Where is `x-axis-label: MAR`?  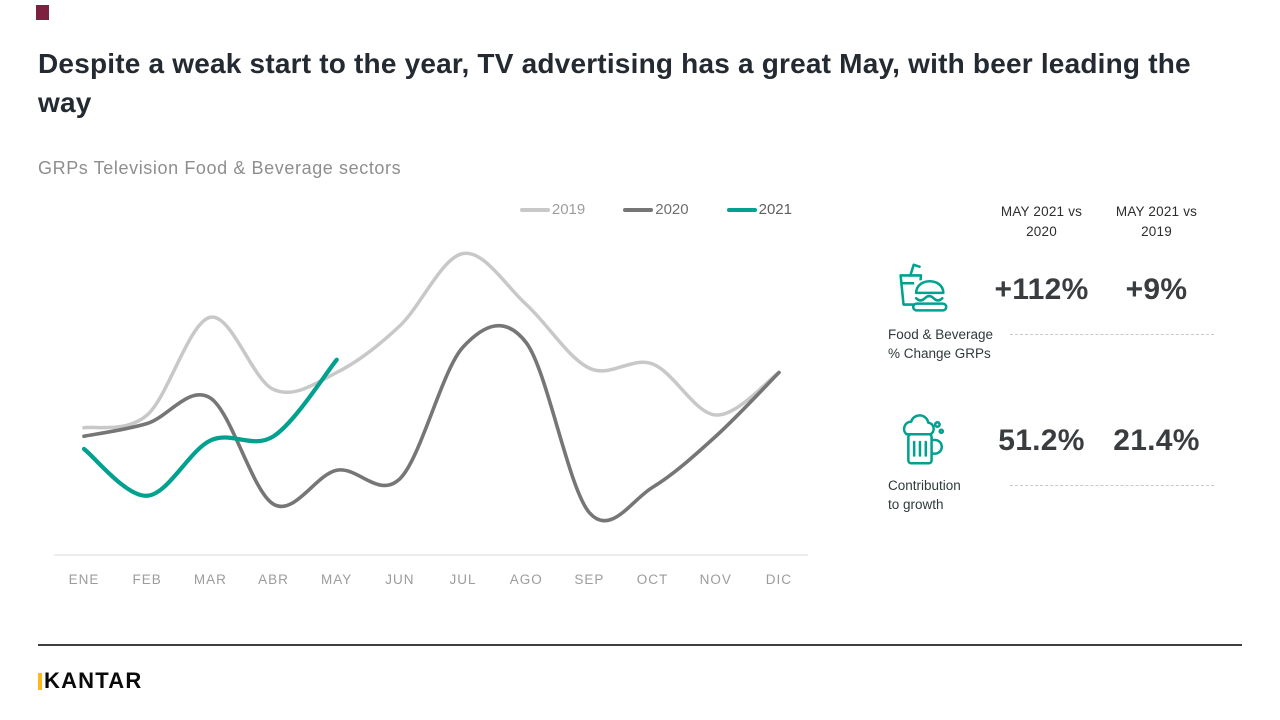
x-axis-label: MAR is located at coordinates (210, 579).